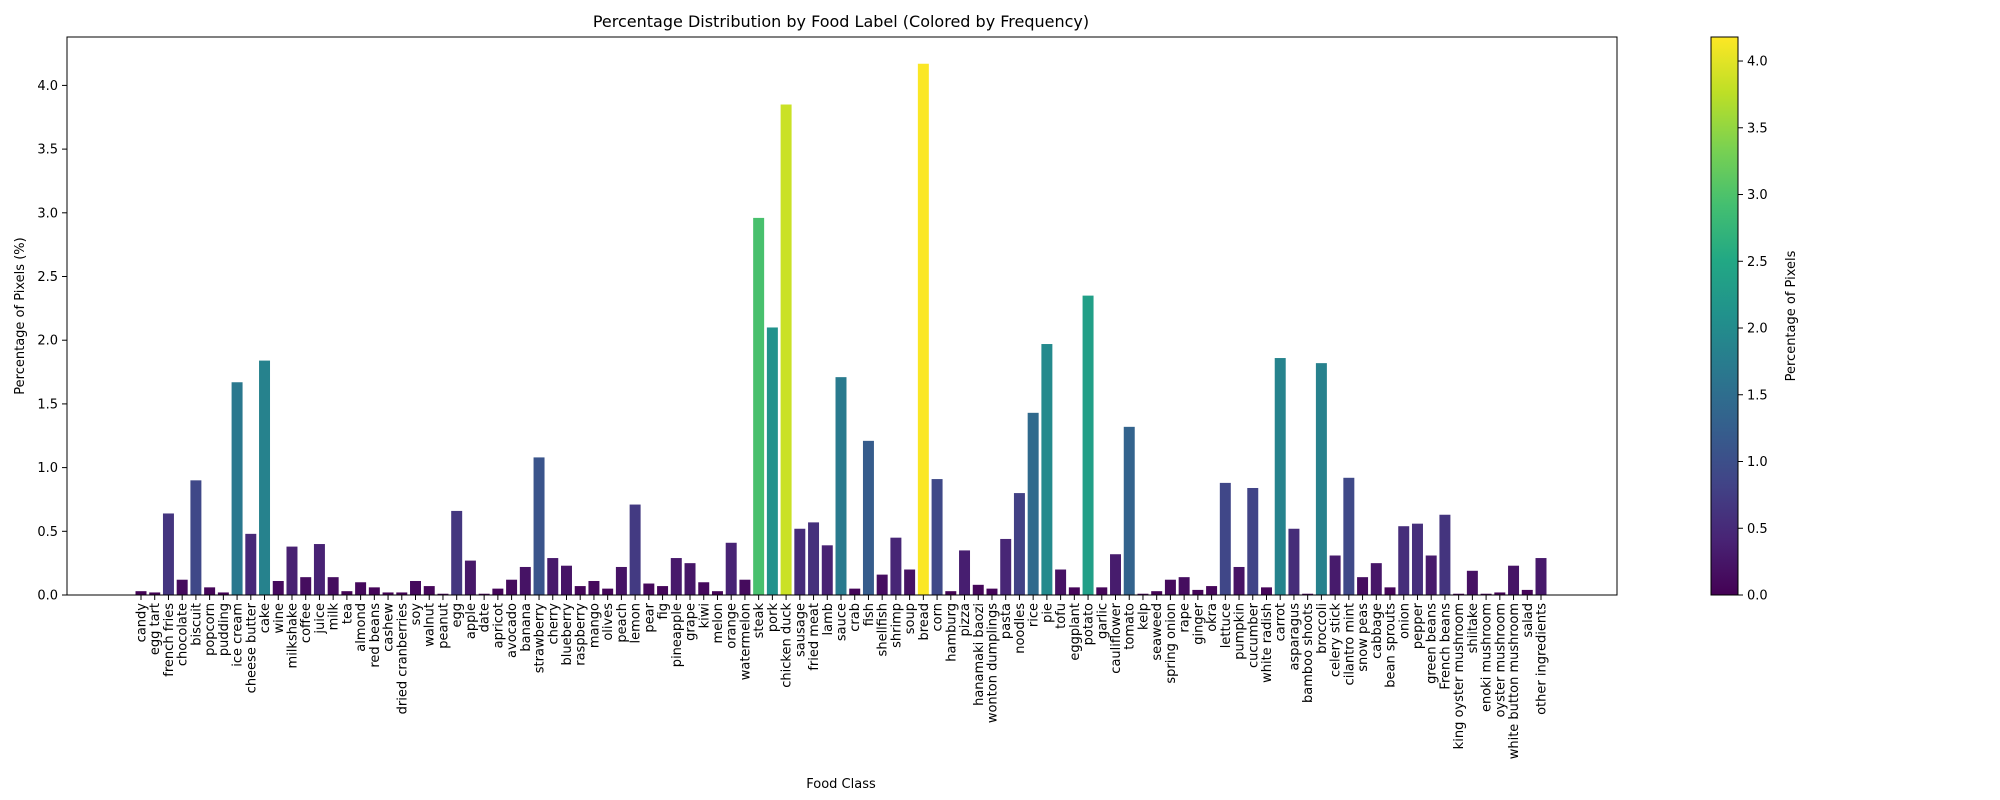  What do you see at coordinates (1418, 625) in the screenshot?
I see `x-tick-label-93: pepper` at bounding box center [1418, 625].